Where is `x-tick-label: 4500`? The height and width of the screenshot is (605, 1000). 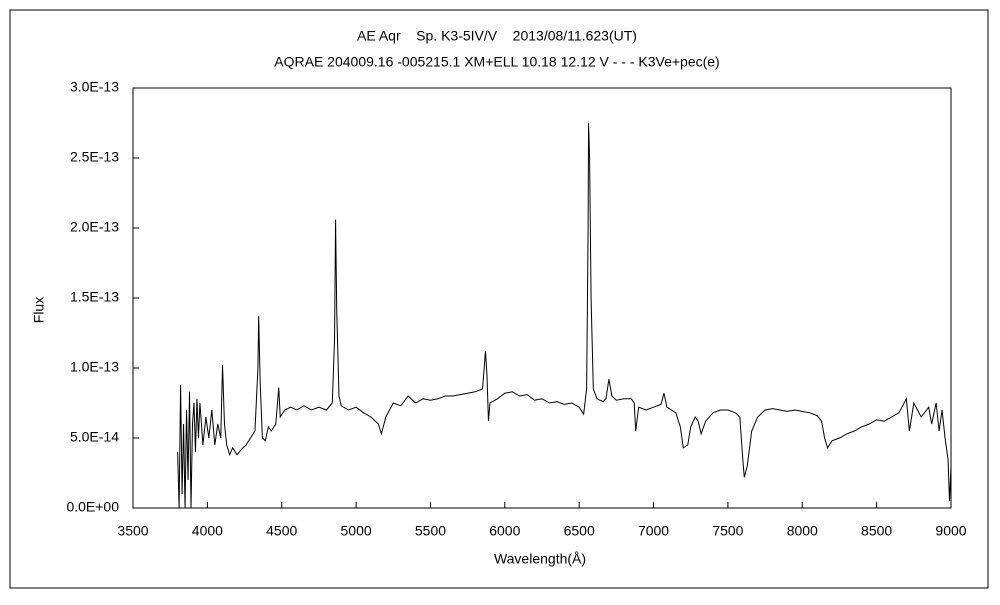
x-tick-label: 4500 is located at coordinates (281, 531).